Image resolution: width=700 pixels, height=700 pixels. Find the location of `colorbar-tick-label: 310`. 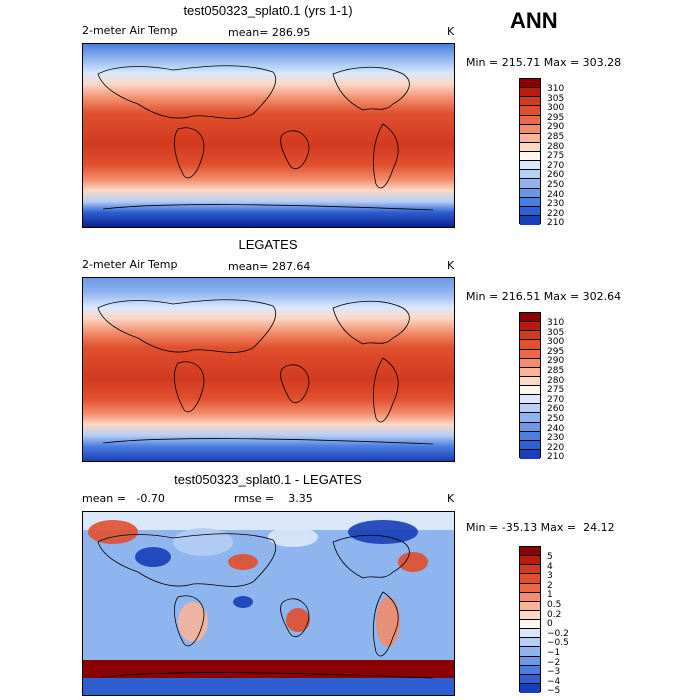

colorbar-tick-label: 310 is located at coordinates (556, 89).